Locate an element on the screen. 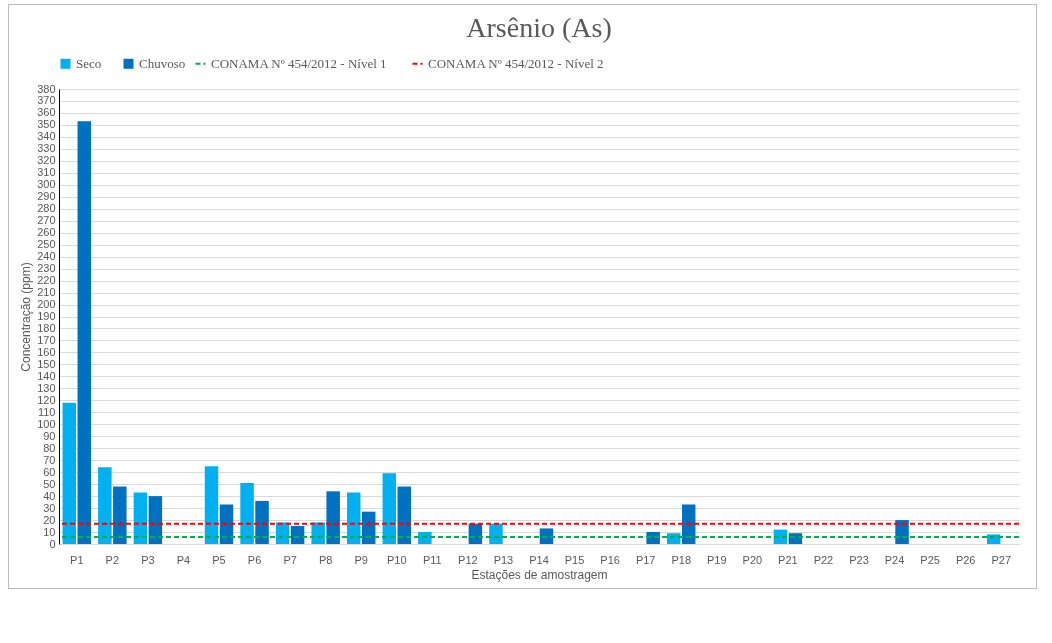 The height and width of the screenshot is (643, 1052). y-tick-label: 190 is located at coordinates (46, 316).